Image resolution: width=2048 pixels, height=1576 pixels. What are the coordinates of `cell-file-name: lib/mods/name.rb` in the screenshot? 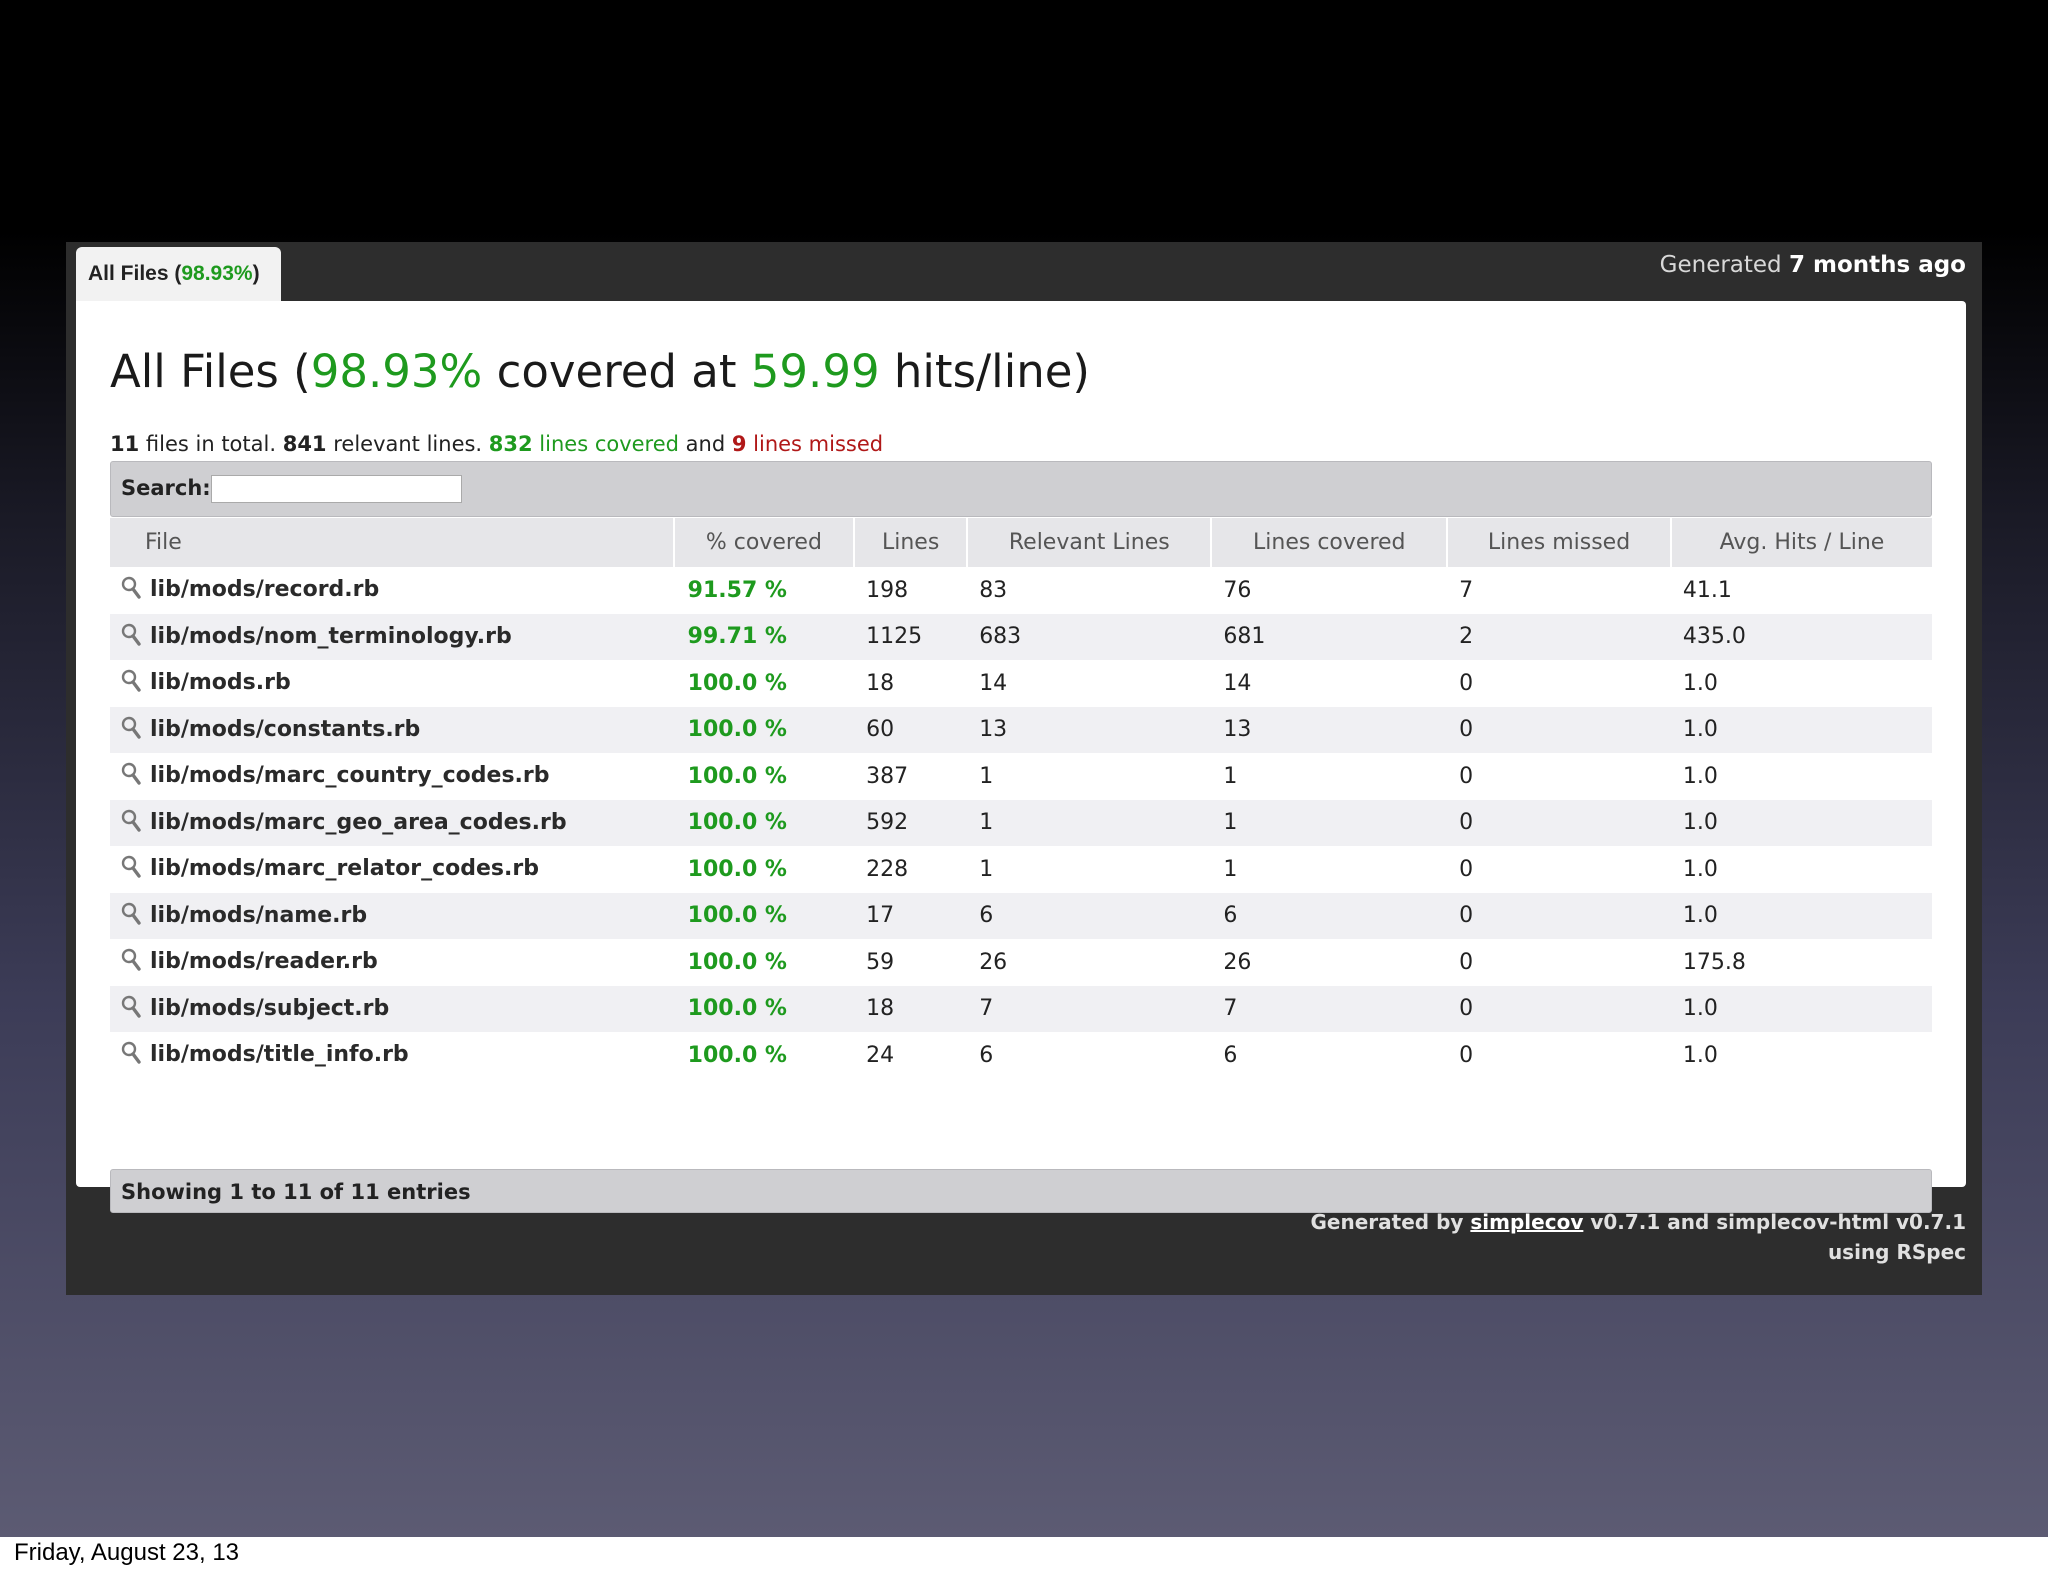 It's located at (392, 916).